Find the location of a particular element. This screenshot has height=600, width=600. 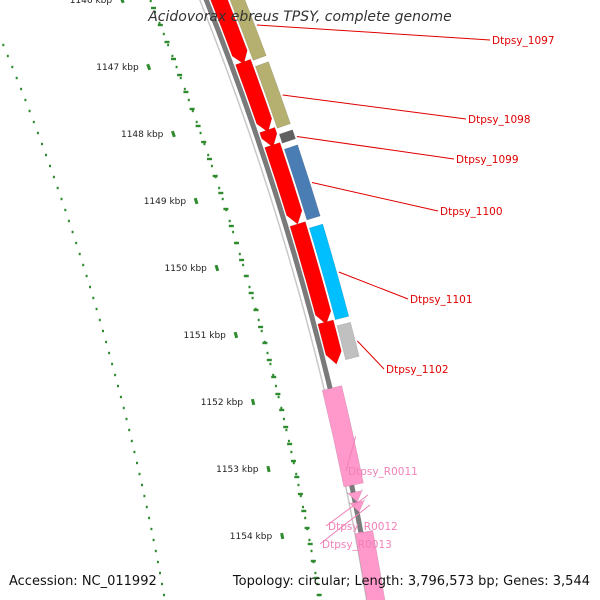

gene-label: Dtpsy_1101 is located at coordinates (441, 300).